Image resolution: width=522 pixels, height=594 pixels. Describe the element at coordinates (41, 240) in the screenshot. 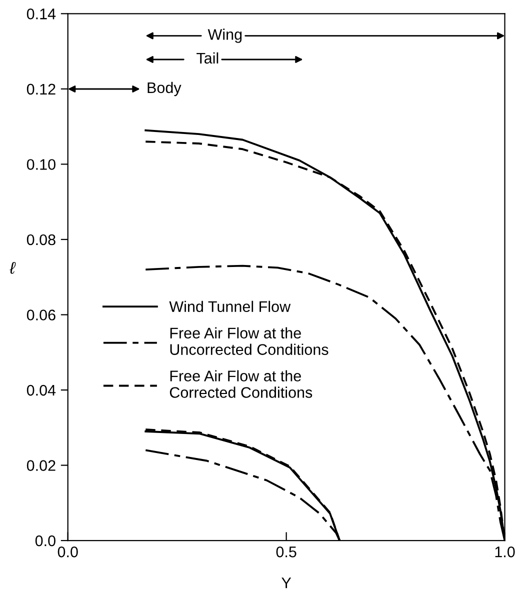

I see `y-tick-label: 0.08` at that location.